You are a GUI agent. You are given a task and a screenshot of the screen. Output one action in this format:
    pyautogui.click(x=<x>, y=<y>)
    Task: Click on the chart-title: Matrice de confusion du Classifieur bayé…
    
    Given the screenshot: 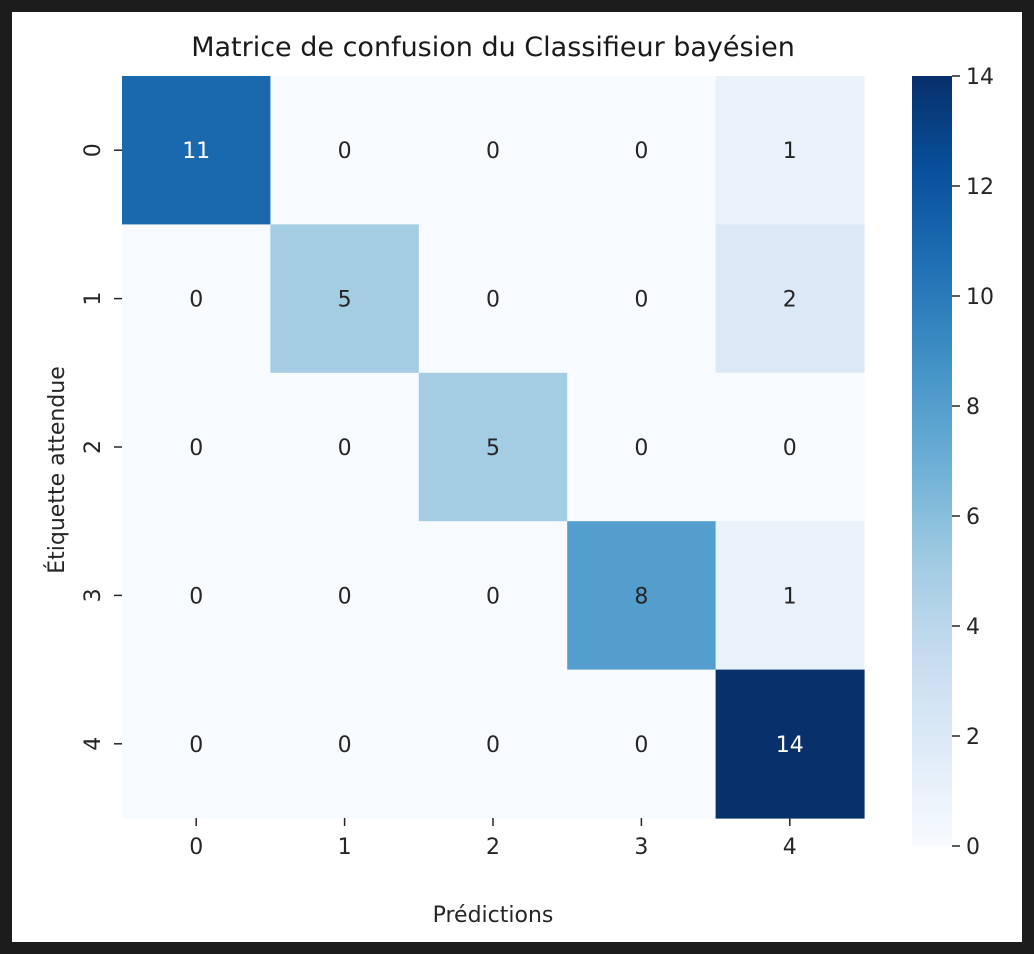 What is the action you would take?
    pyautogui.click(x=493, y=47)
    